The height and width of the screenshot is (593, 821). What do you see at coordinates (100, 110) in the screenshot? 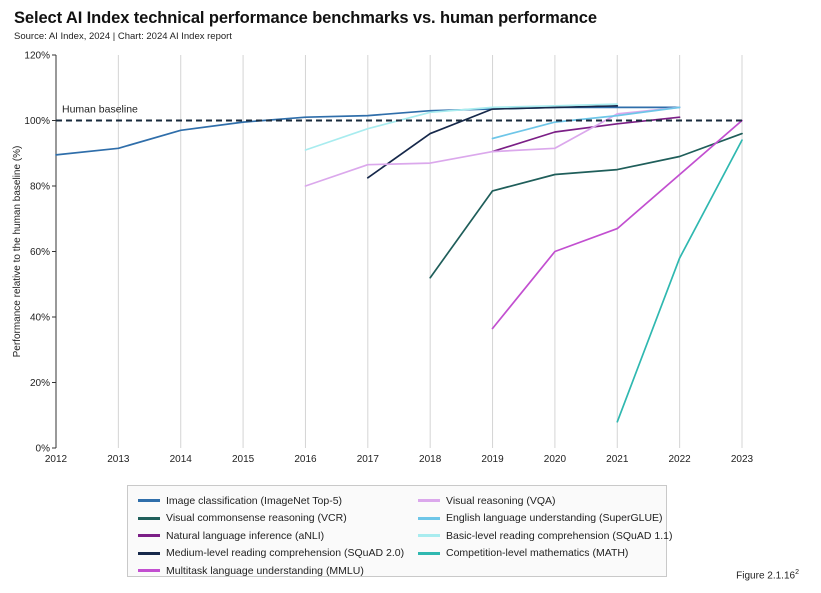
I see `baseline-label: Human baseline` at bounding box center [100, 110].